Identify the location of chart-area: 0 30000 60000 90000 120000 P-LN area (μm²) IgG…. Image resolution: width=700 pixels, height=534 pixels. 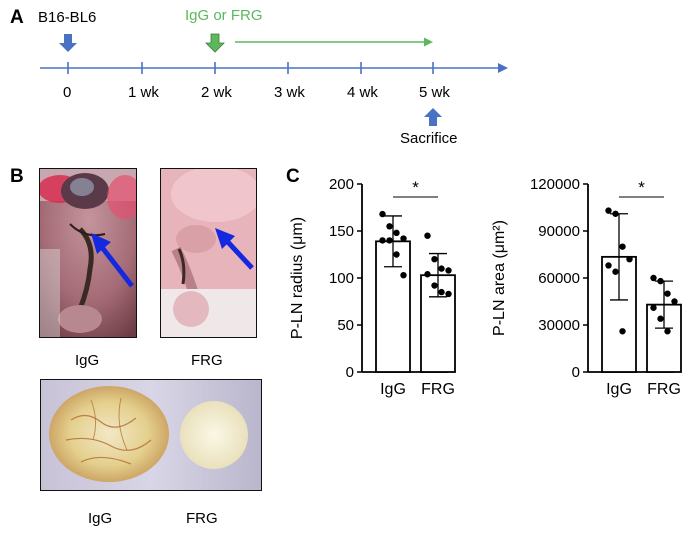
(586, 287).